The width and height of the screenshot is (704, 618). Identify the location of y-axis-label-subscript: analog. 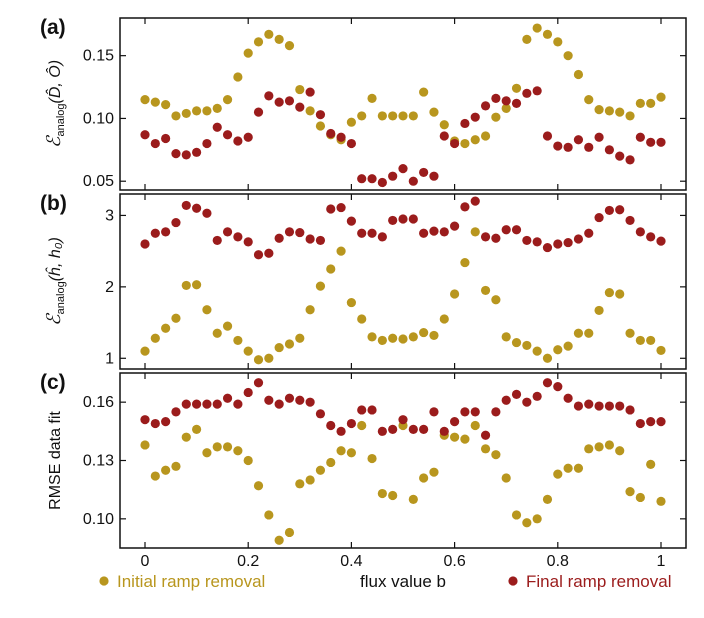
(61, 297).